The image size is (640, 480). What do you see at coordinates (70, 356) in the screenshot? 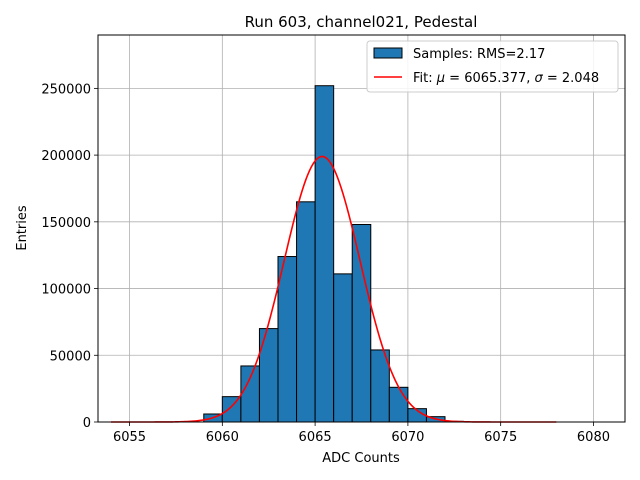
I see `y-tick-label: 50000` at bounding box center [70, 356].